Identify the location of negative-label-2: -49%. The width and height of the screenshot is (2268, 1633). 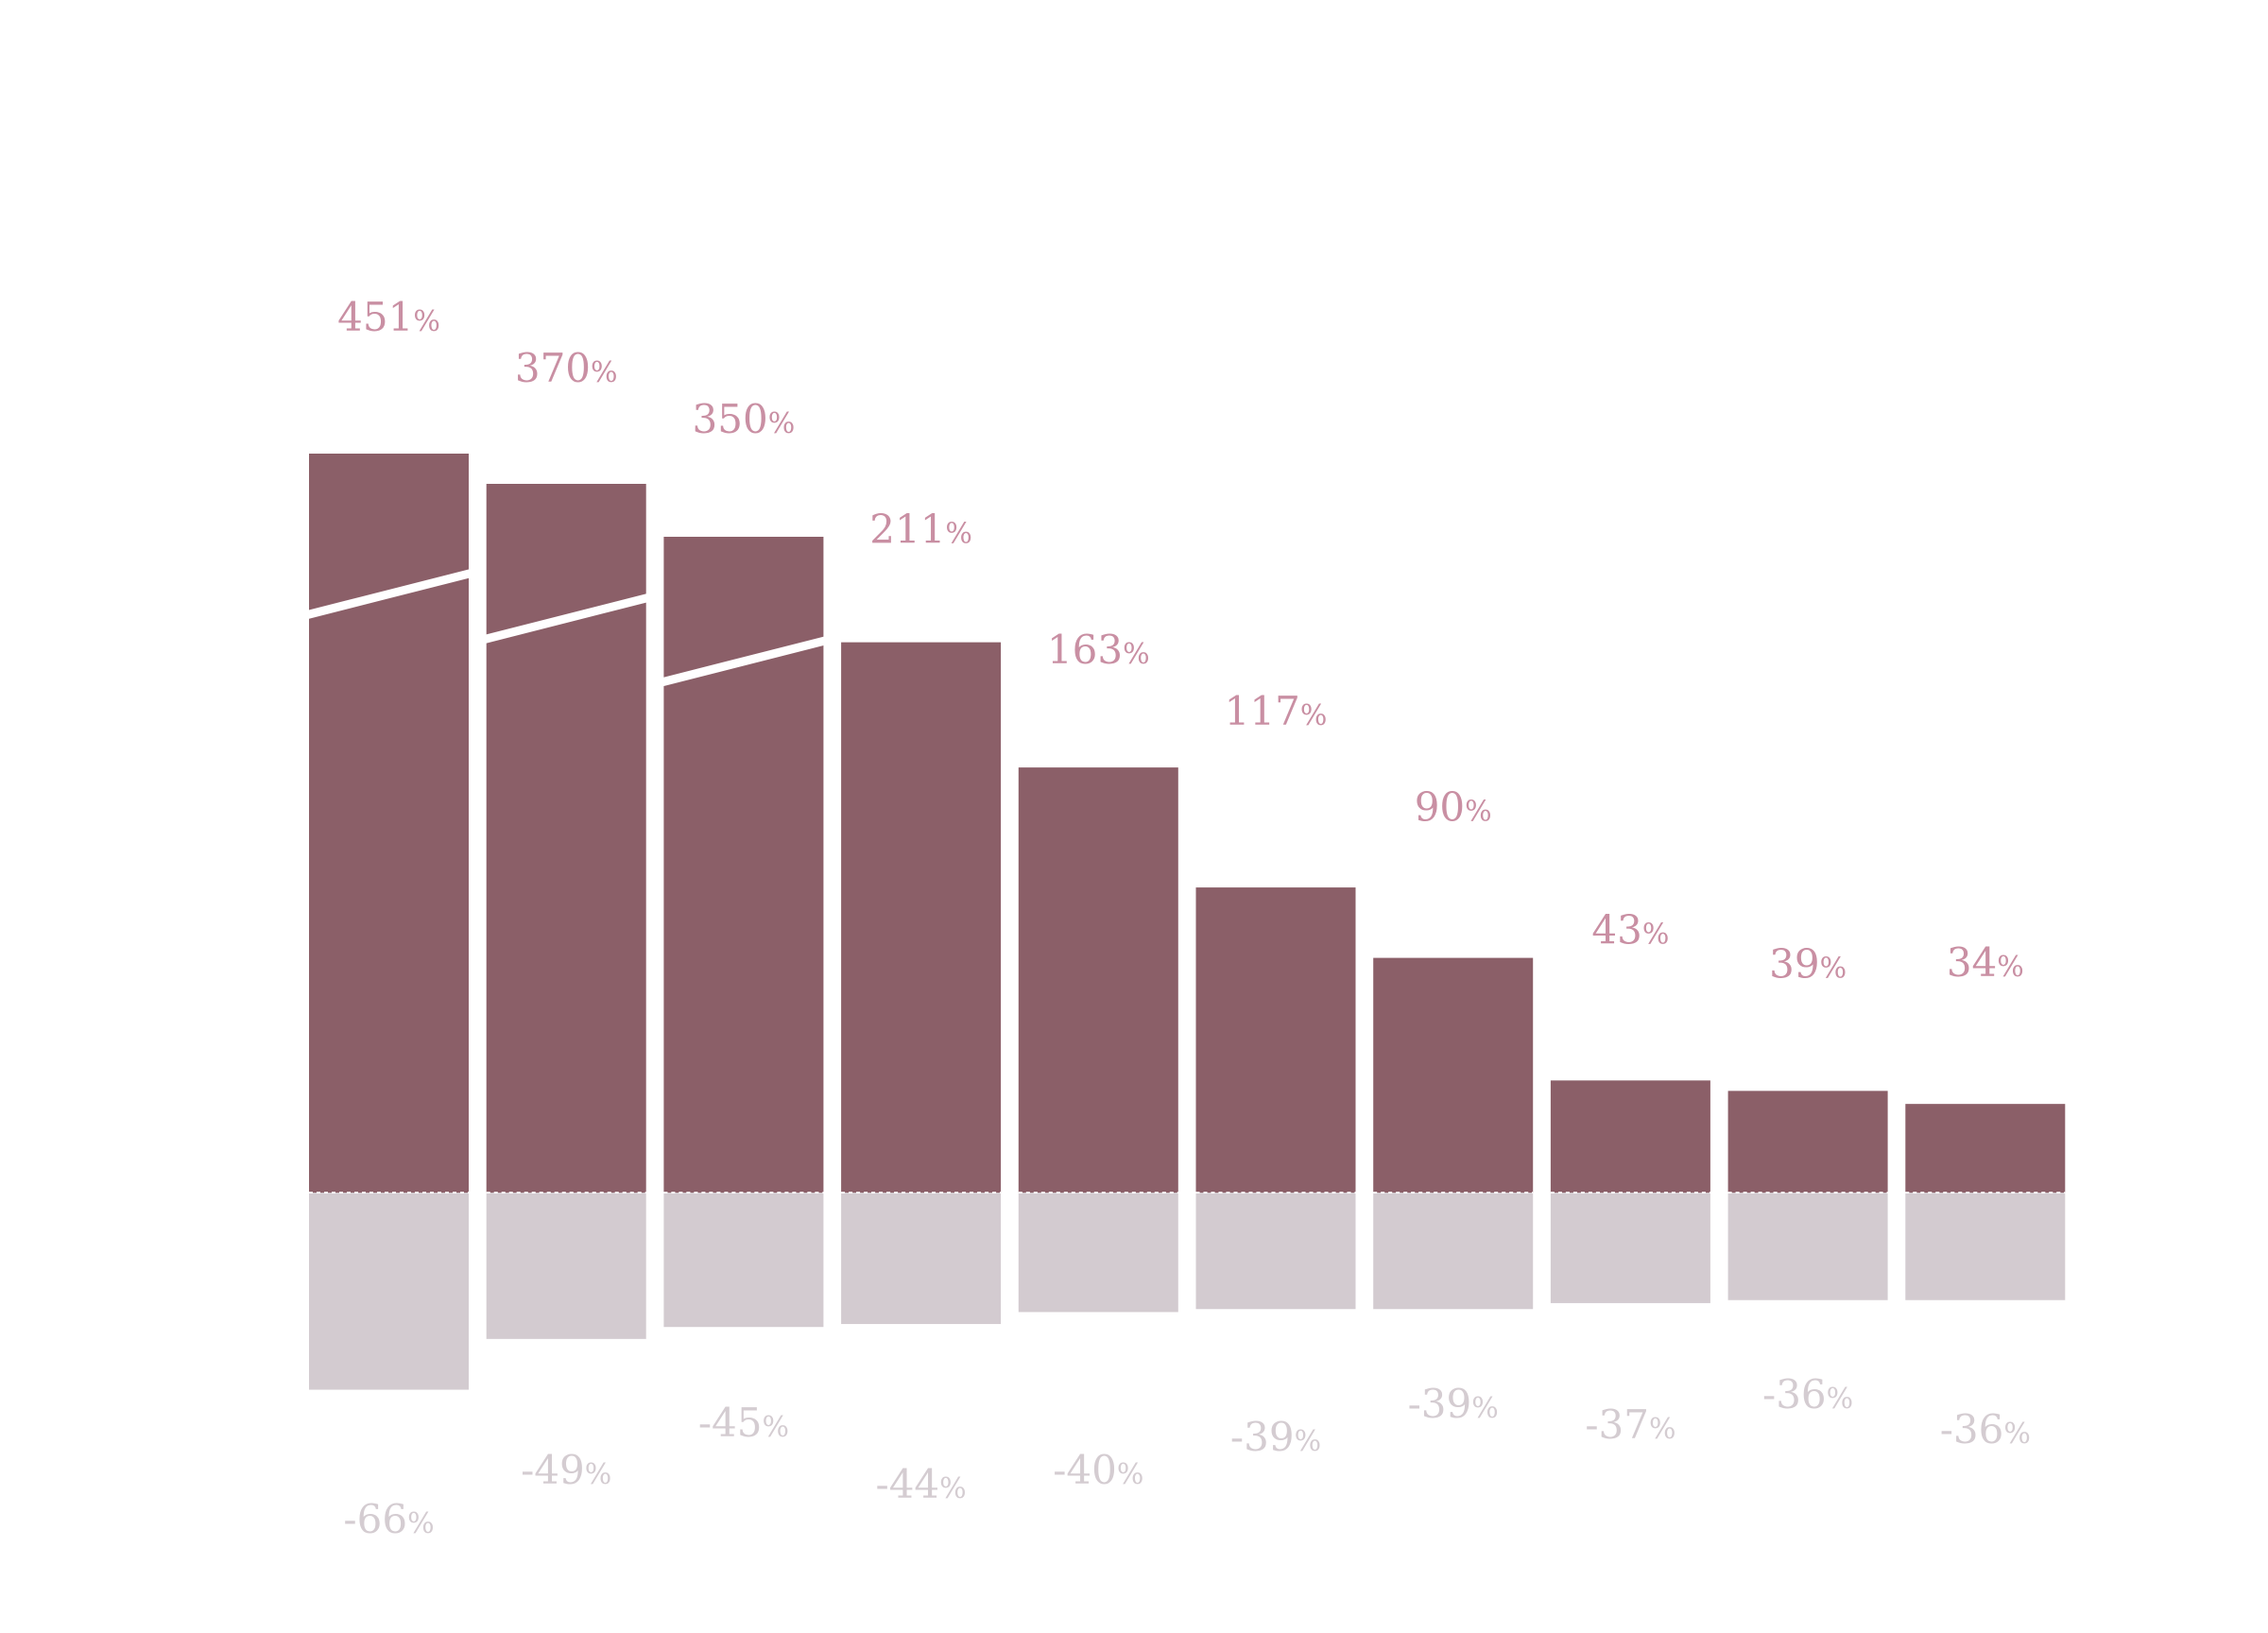
(566, 1470).